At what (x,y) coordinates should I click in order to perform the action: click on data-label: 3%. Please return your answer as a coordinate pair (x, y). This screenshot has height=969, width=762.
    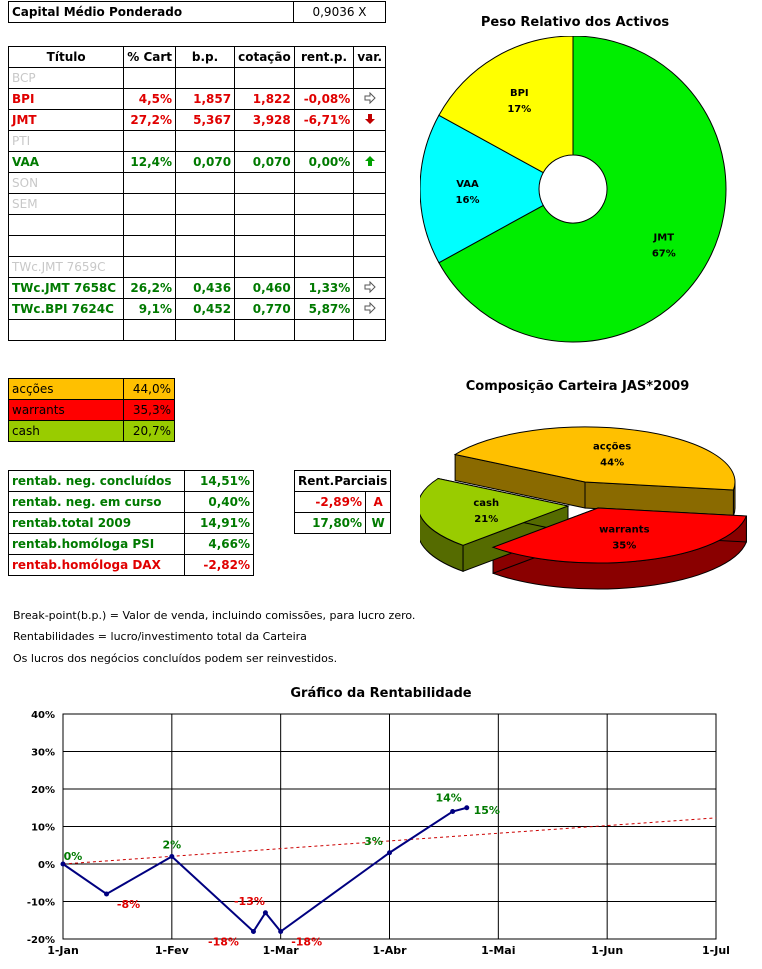
    Looking at the image, I should click on (373, 841).